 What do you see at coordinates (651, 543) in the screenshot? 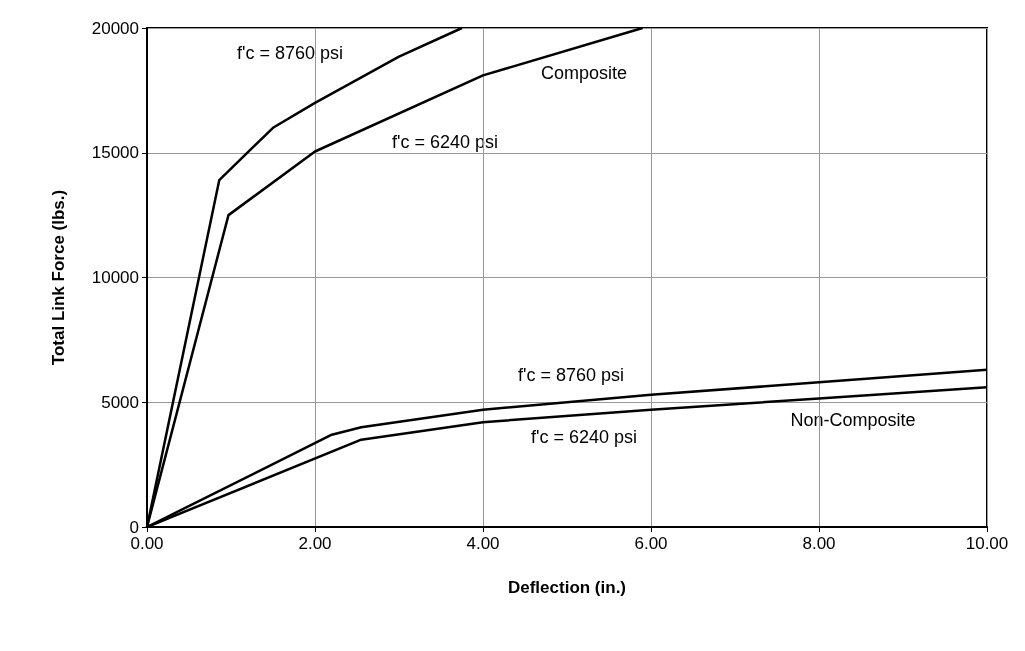
I see `x-tick-label: 6.00` at bounding box center [651, 543].